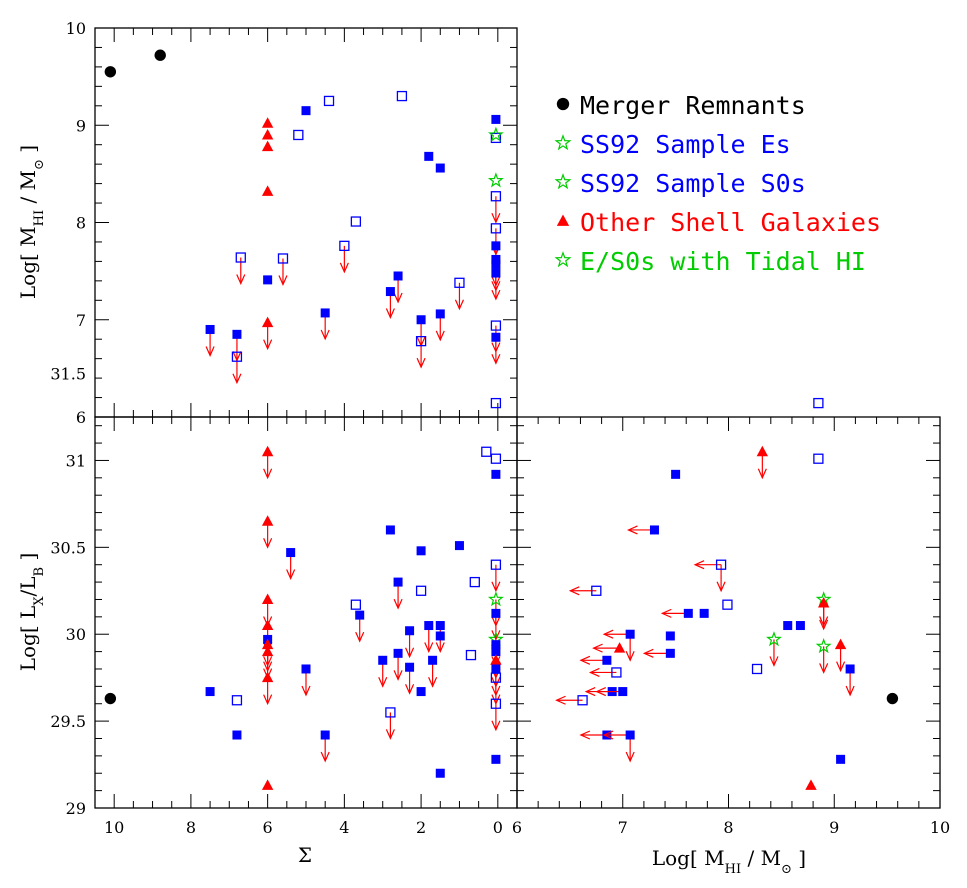 The height and width of the screenshot is (888, 967). Describe the element at coordinates (623, 827) in the screenshot. I see `x-tick-label: 7` at that location.